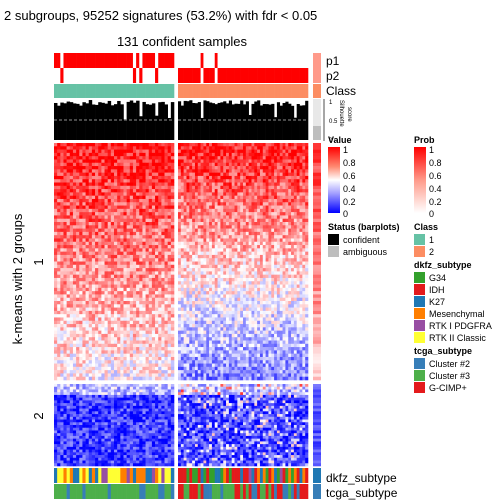  I want to click on tcga-subtype-cell, so click(163, 491).